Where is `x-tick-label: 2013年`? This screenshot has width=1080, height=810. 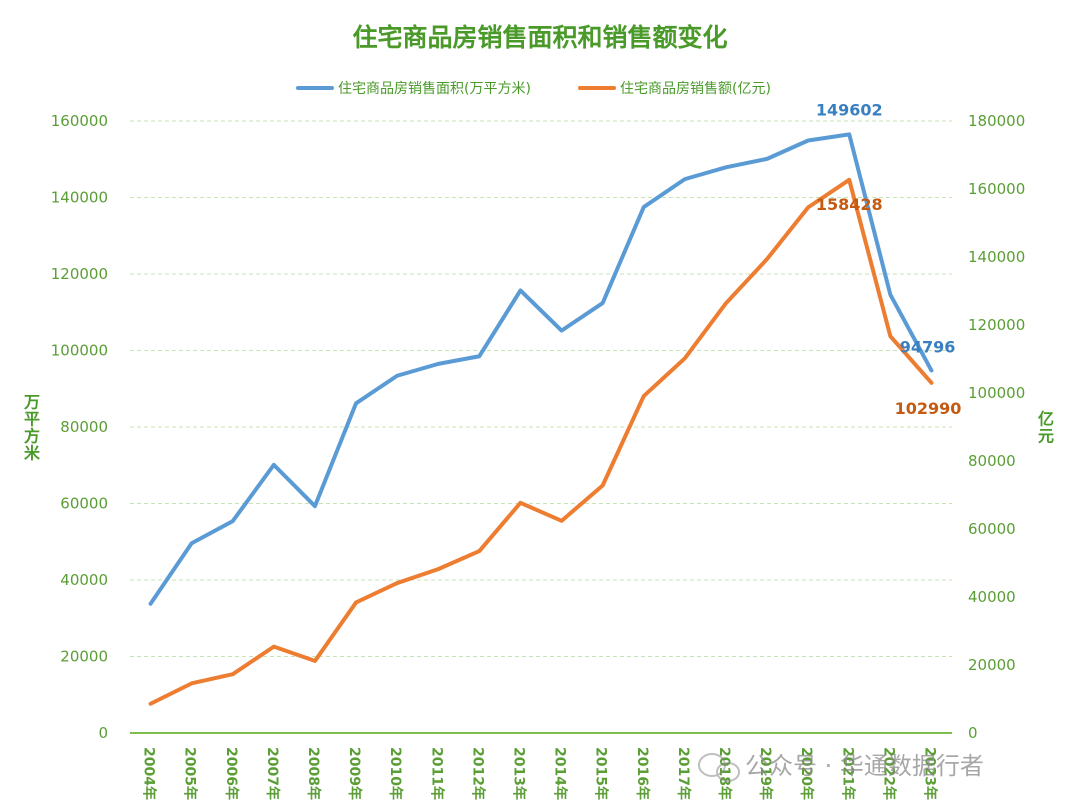 x-tick-label: 2013年 is located at coordinates (518, 773).